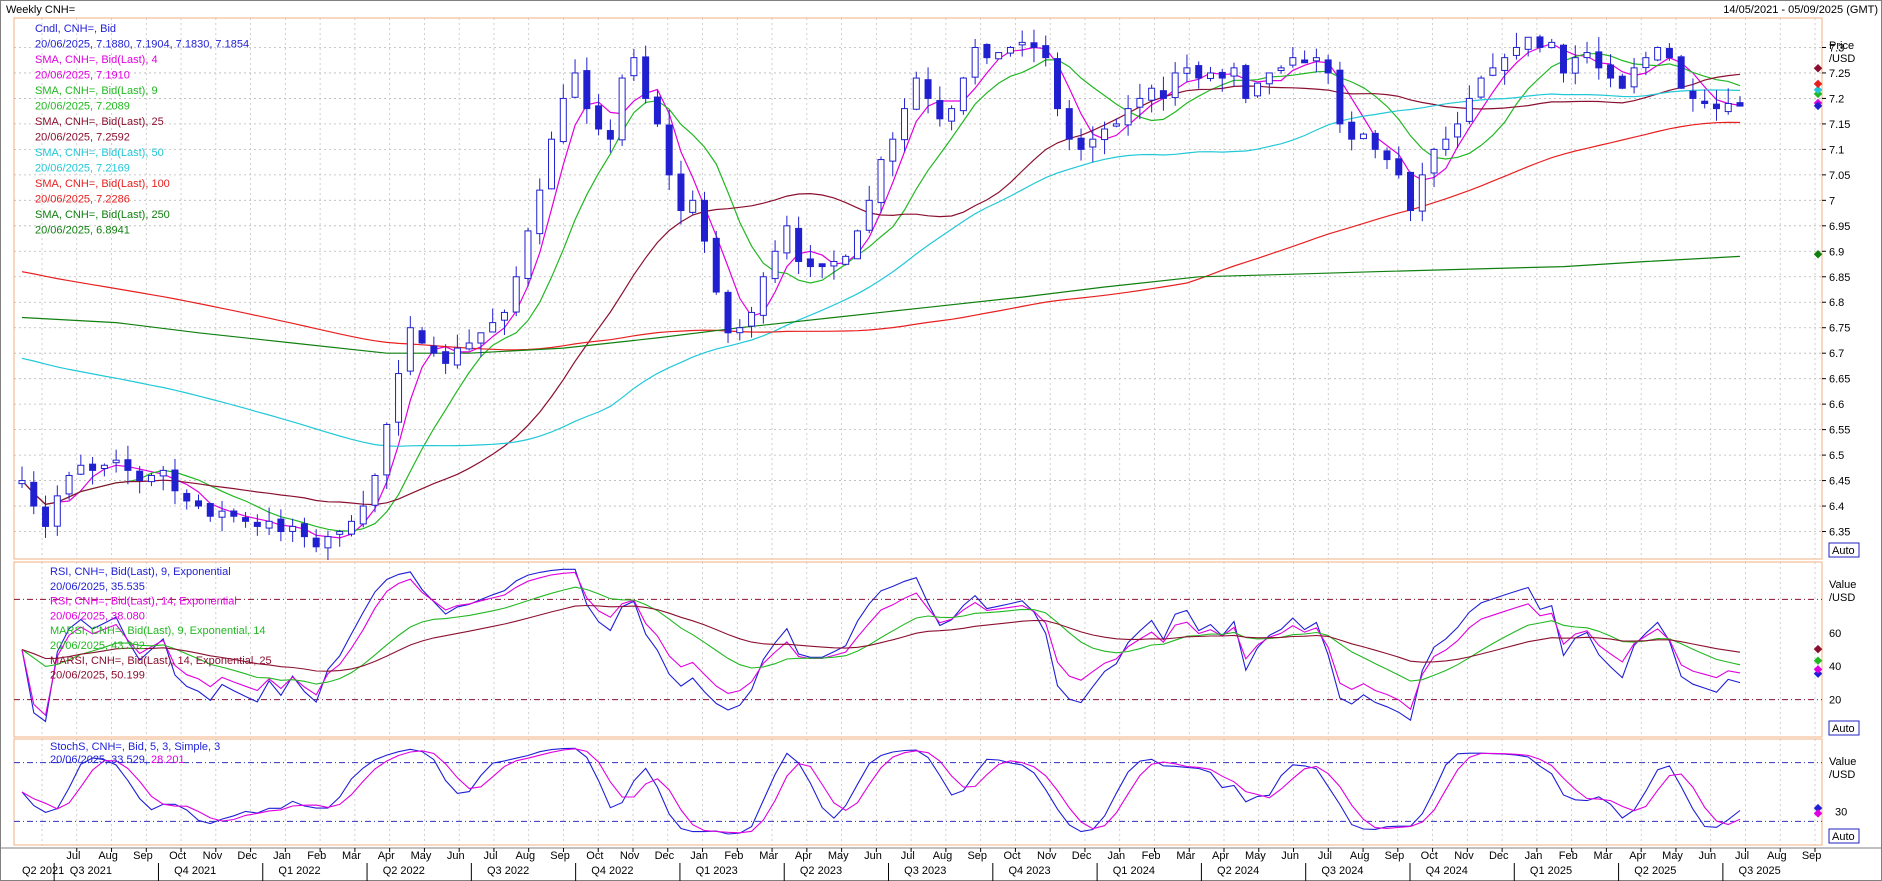 The height and width of the screenshot is (881, 1882). What do you see at coordinates (96, 91) in the screenshot?
I see `price-legend-entry: SMA, CNH=, Bid(Last), 9` at bounding box center [96, 91].